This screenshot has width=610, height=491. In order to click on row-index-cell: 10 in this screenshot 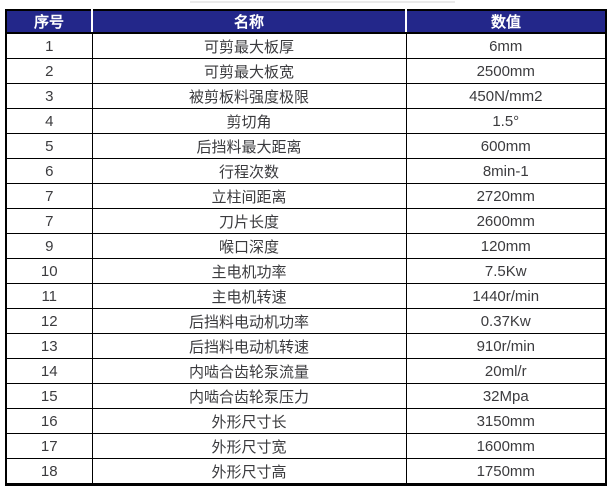, I will do `click(49, 271)`.